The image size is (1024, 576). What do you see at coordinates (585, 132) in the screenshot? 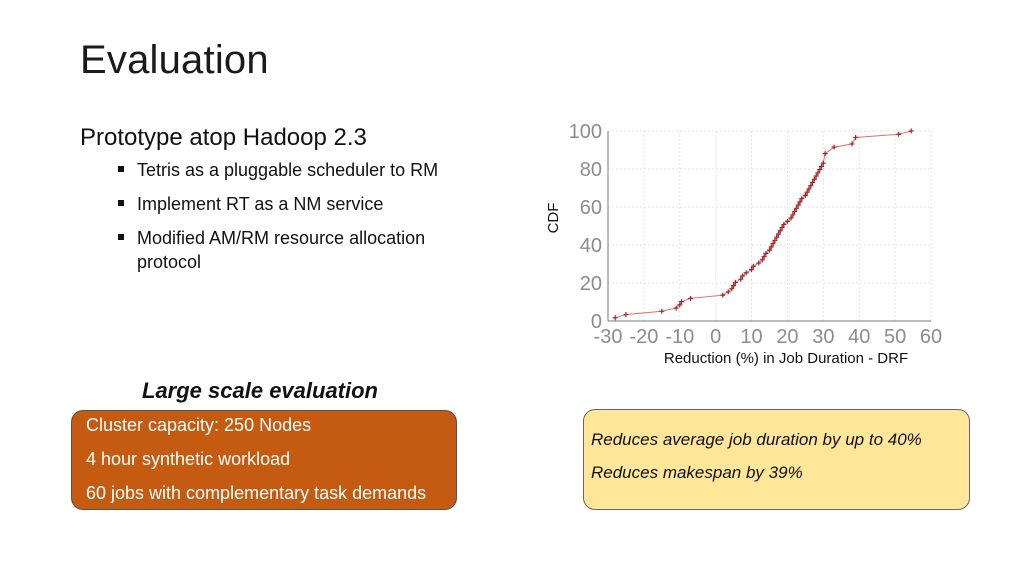
I see `y-tick-label: 100` at bounding box center [585, 132].